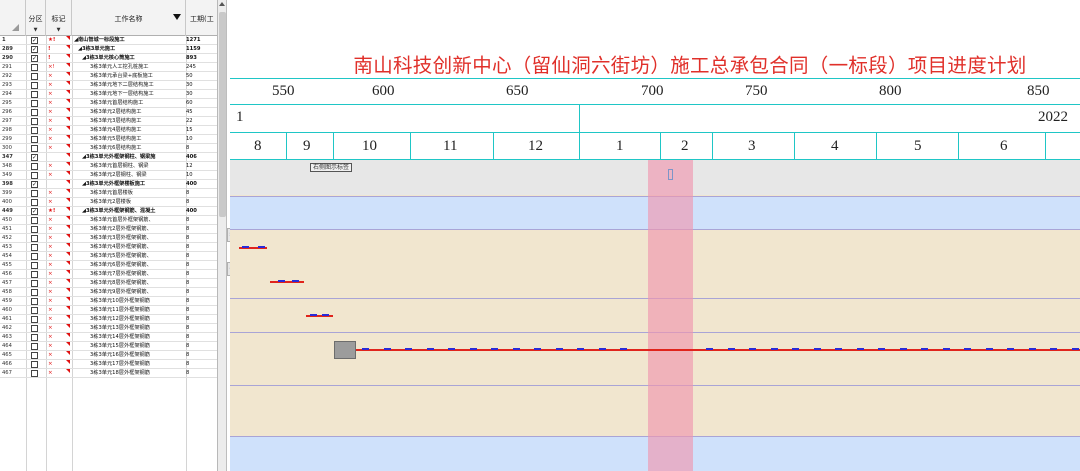  What do you see at coordinates (117, 103) in the screenshot?
I see `row-task-name: 3栋3单元首层结构施工` at bounding box center [117, 103].